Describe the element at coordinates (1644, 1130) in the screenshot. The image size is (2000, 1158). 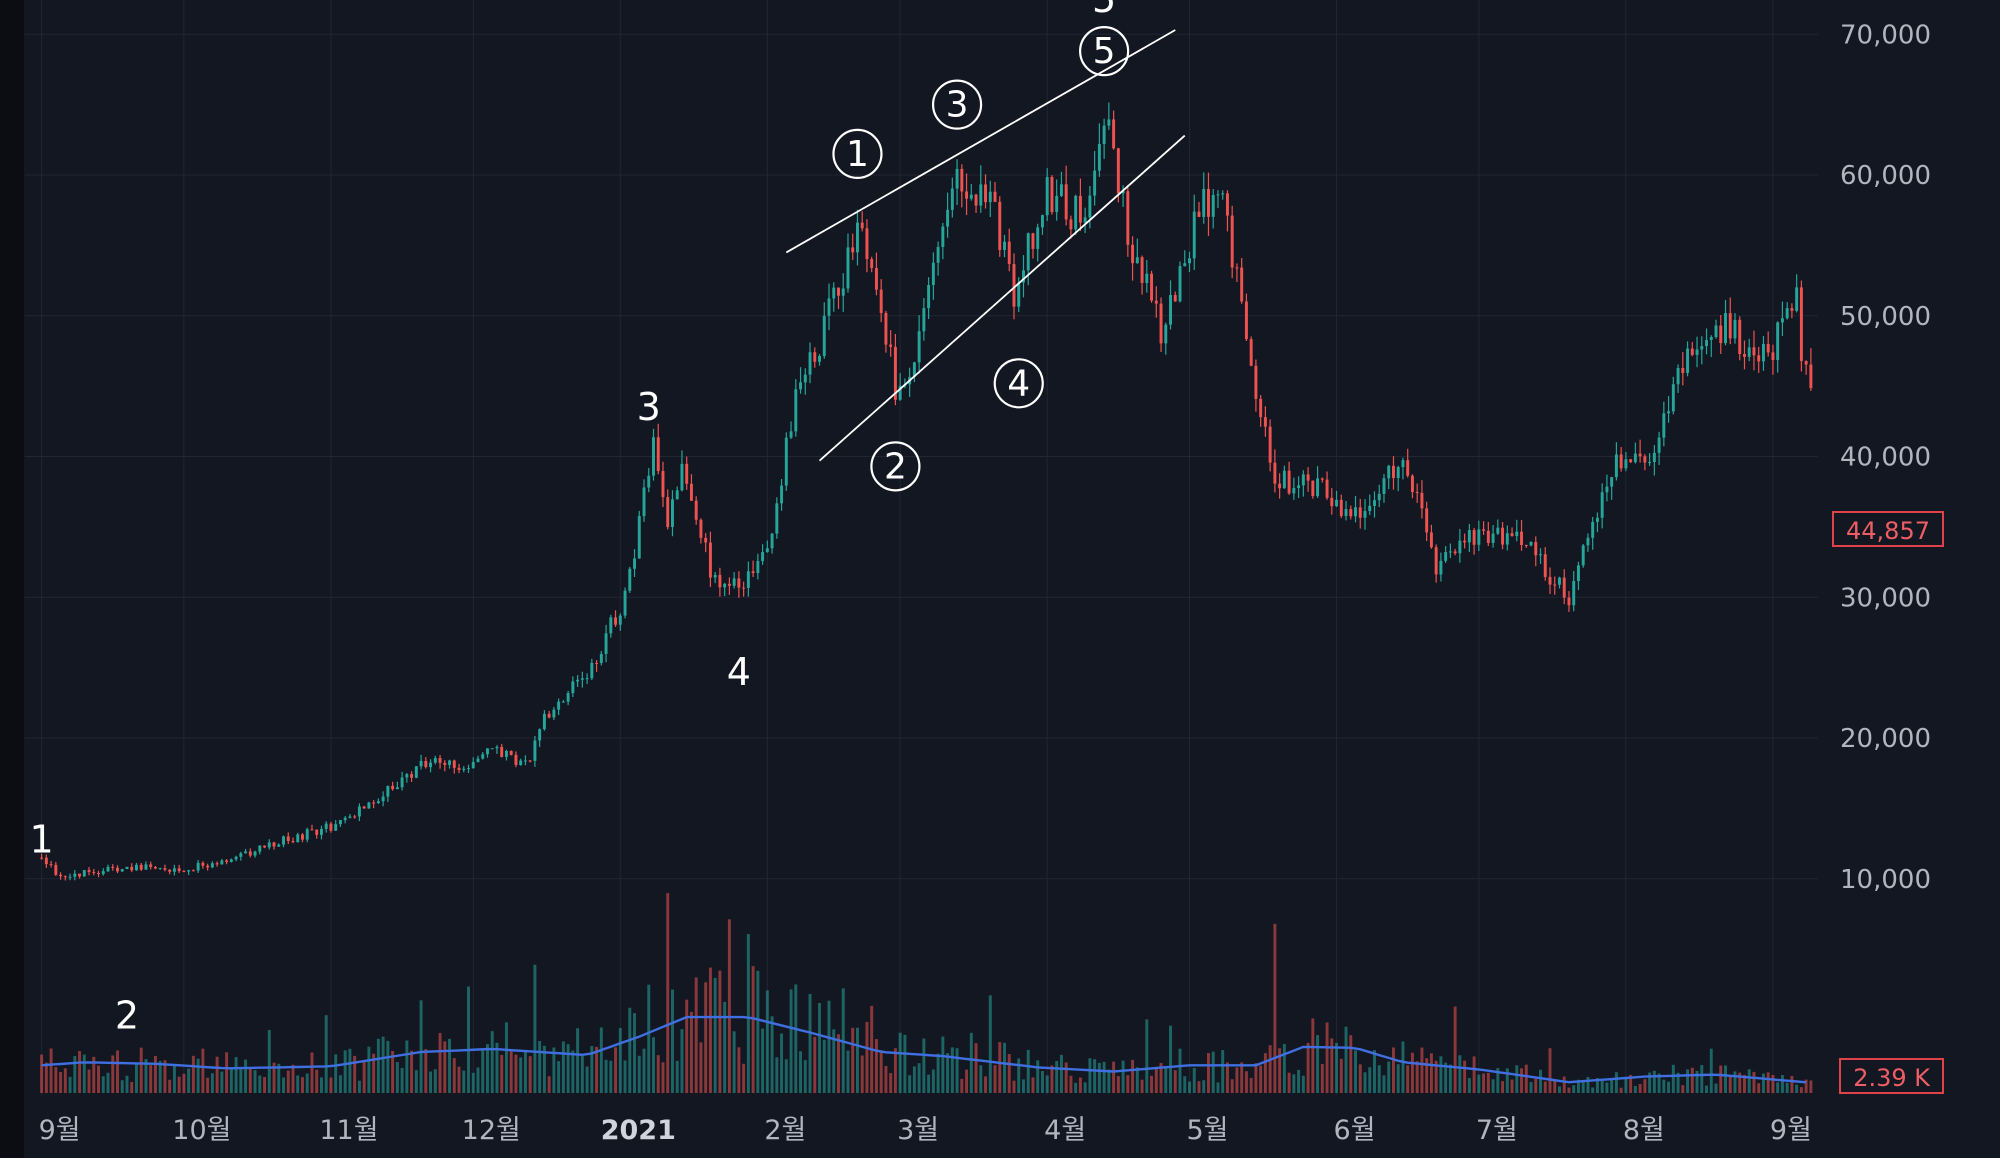
I see `time-axis-tick-label: 8월` at that location.